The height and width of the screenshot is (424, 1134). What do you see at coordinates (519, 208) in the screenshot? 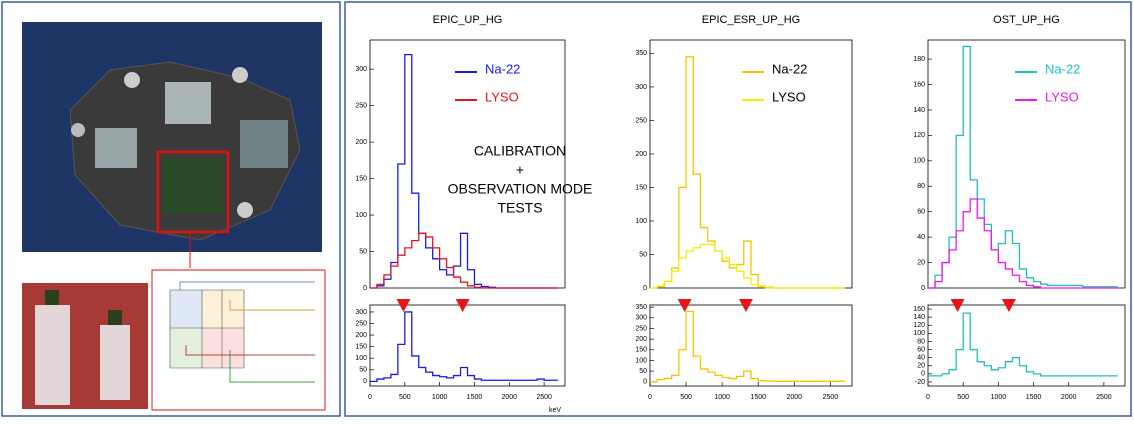
I see `annotation: TESTS` at bounding box center [519, 208].